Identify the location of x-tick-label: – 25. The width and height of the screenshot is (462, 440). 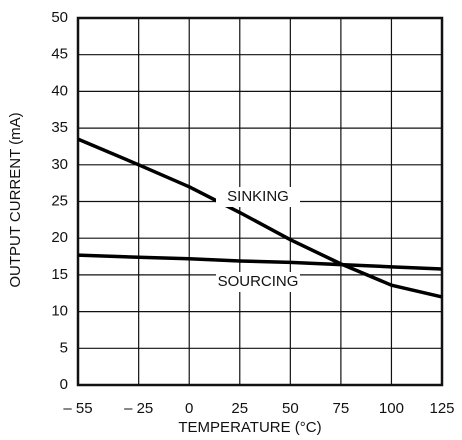
(138, 408).